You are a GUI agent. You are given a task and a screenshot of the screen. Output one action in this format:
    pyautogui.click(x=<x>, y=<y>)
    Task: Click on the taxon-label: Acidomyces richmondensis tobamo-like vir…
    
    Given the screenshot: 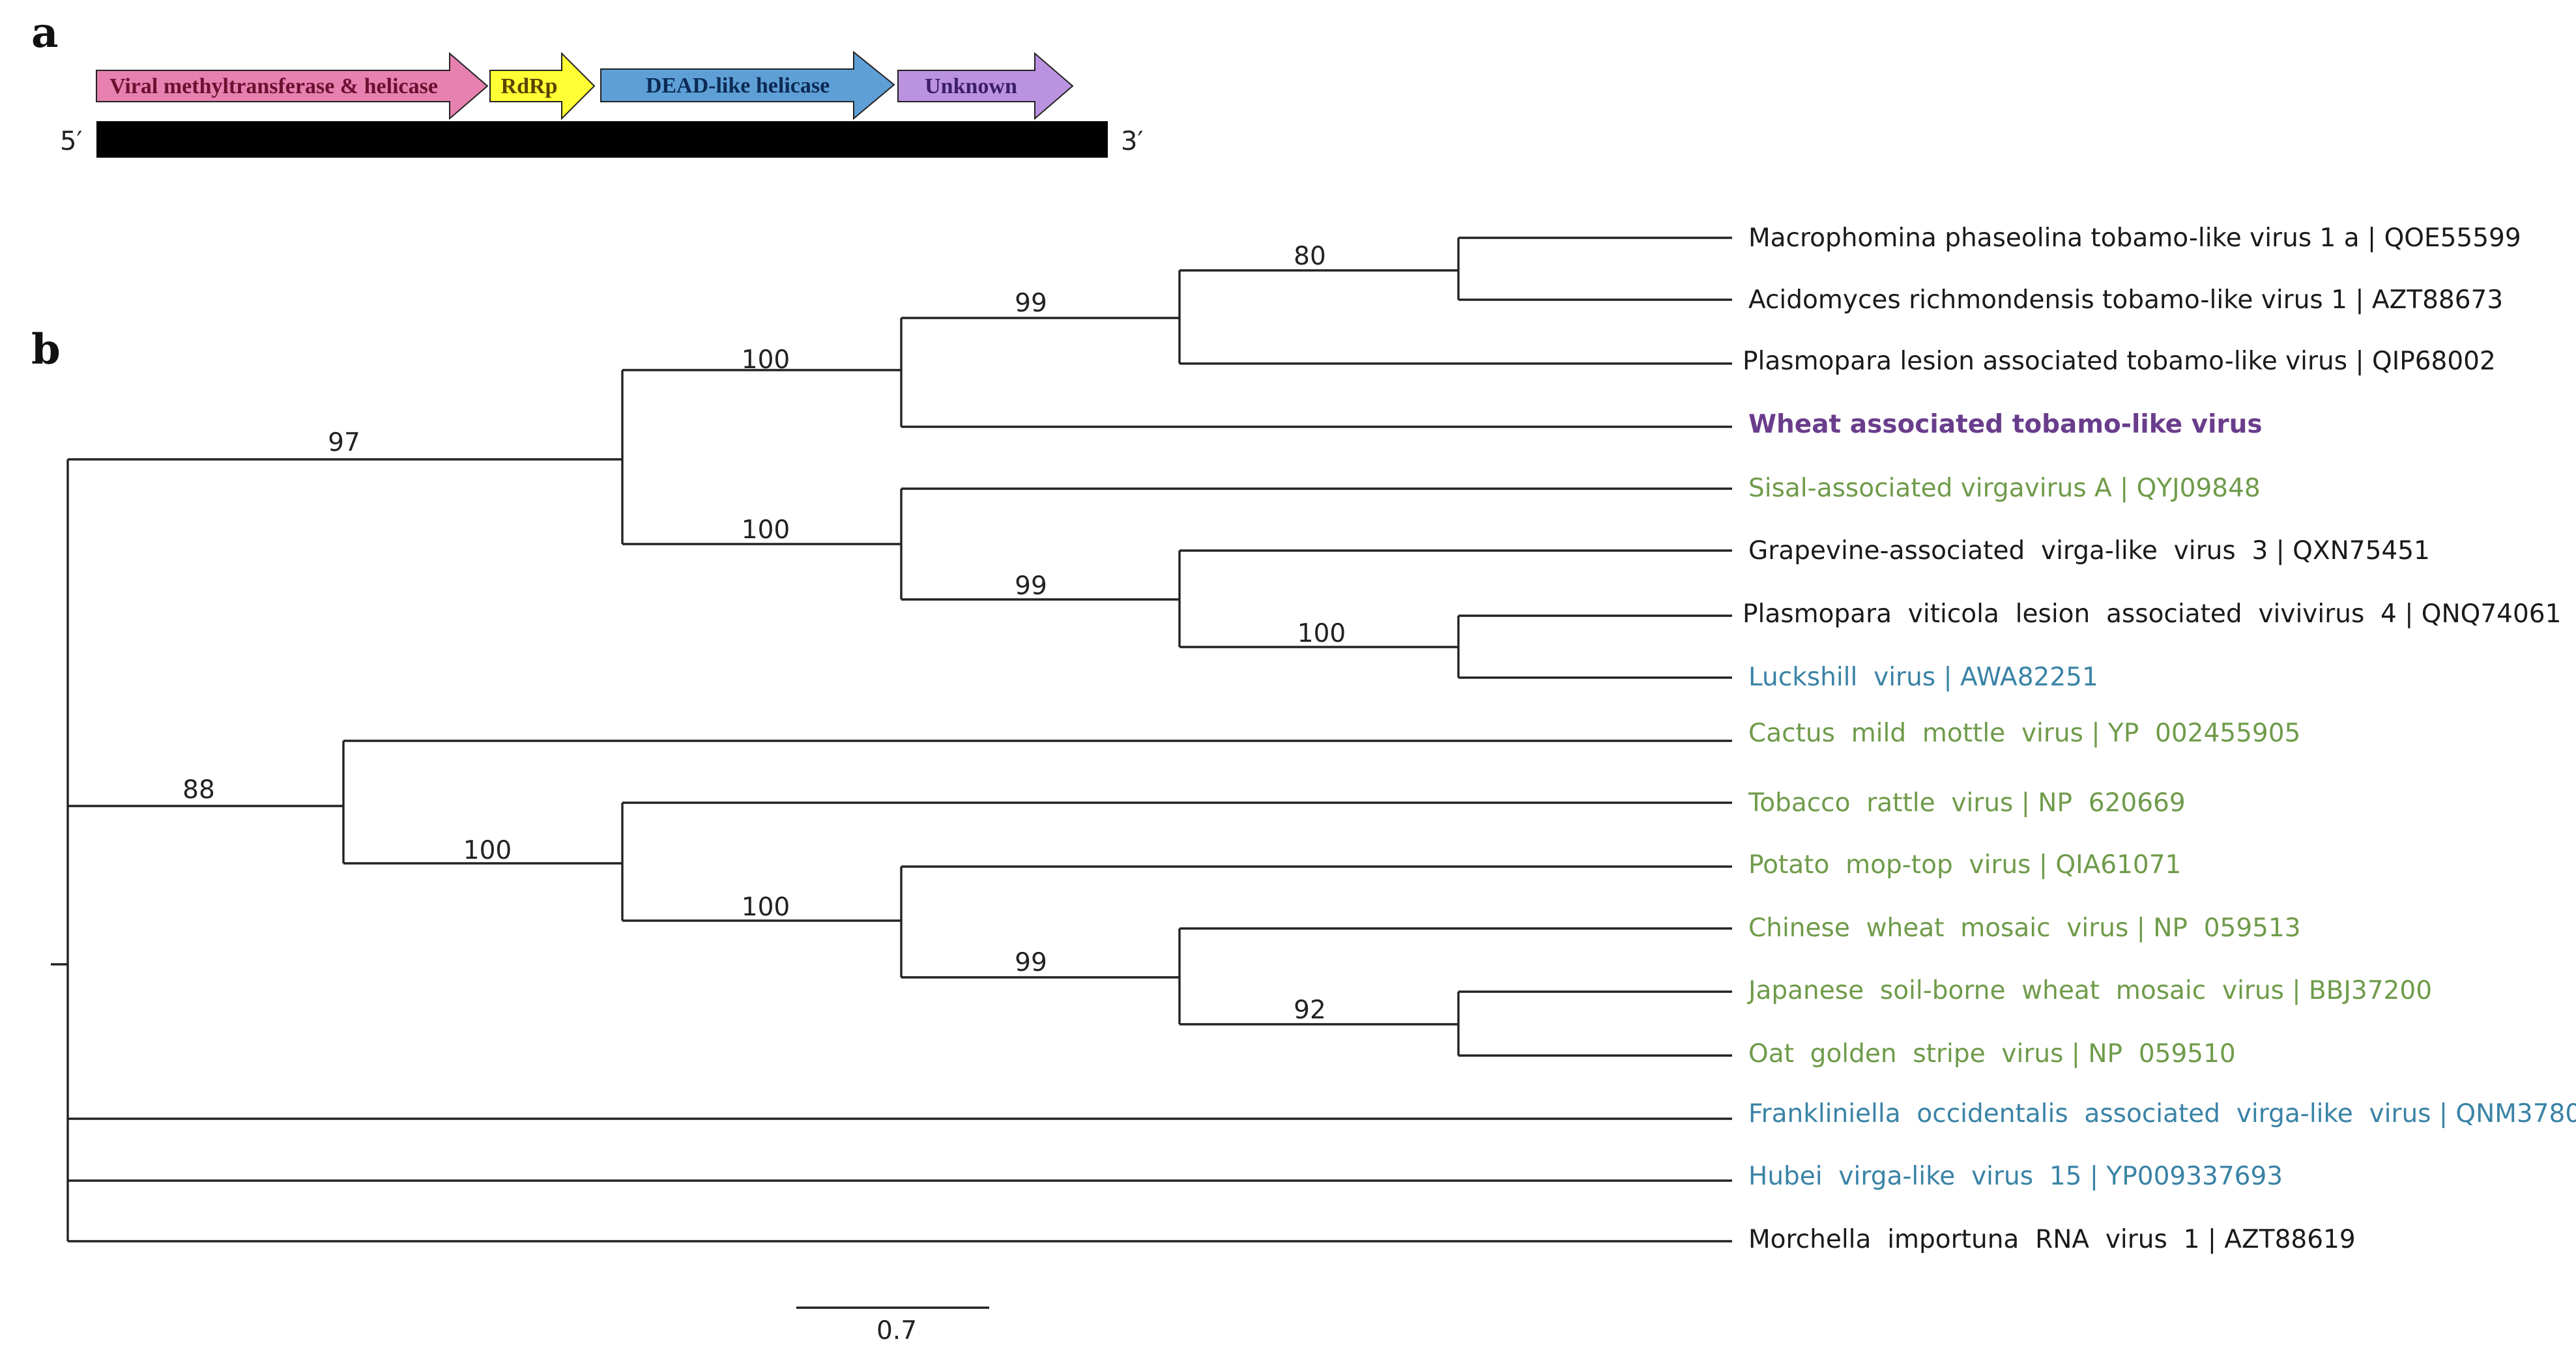 What is the action you would take?
    pyautogui.click(x=2125, y=300)
    